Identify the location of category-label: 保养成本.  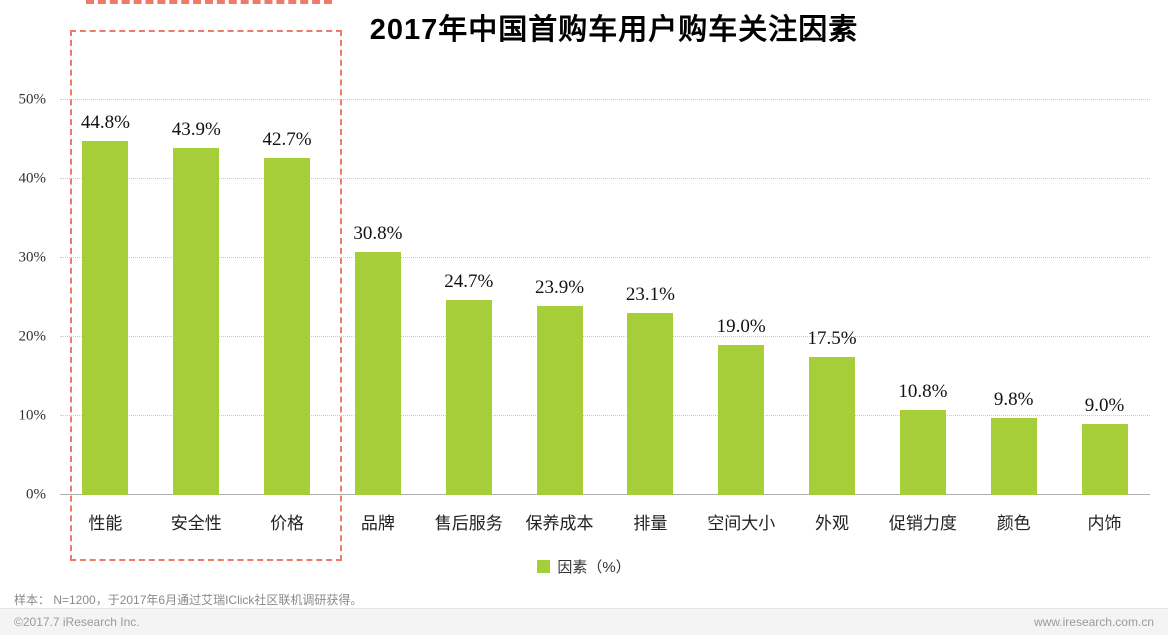
(559, 523).